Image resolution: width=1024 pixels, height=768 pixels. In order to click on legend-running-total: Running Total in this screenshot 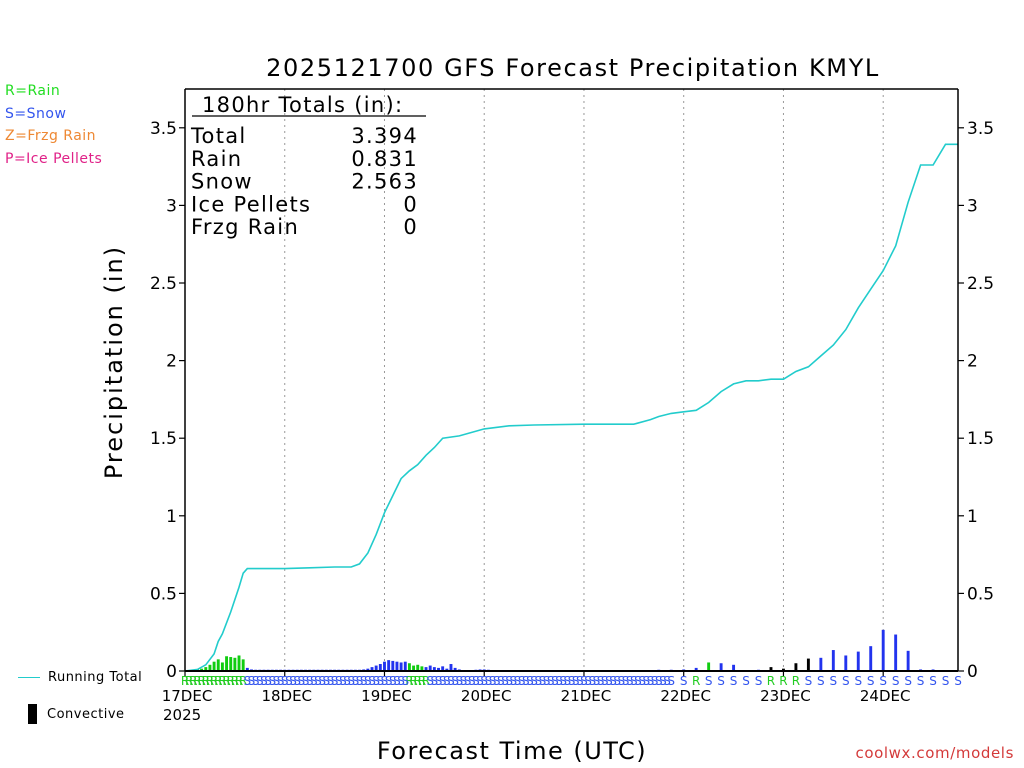, I will do `click(80, 677)`.